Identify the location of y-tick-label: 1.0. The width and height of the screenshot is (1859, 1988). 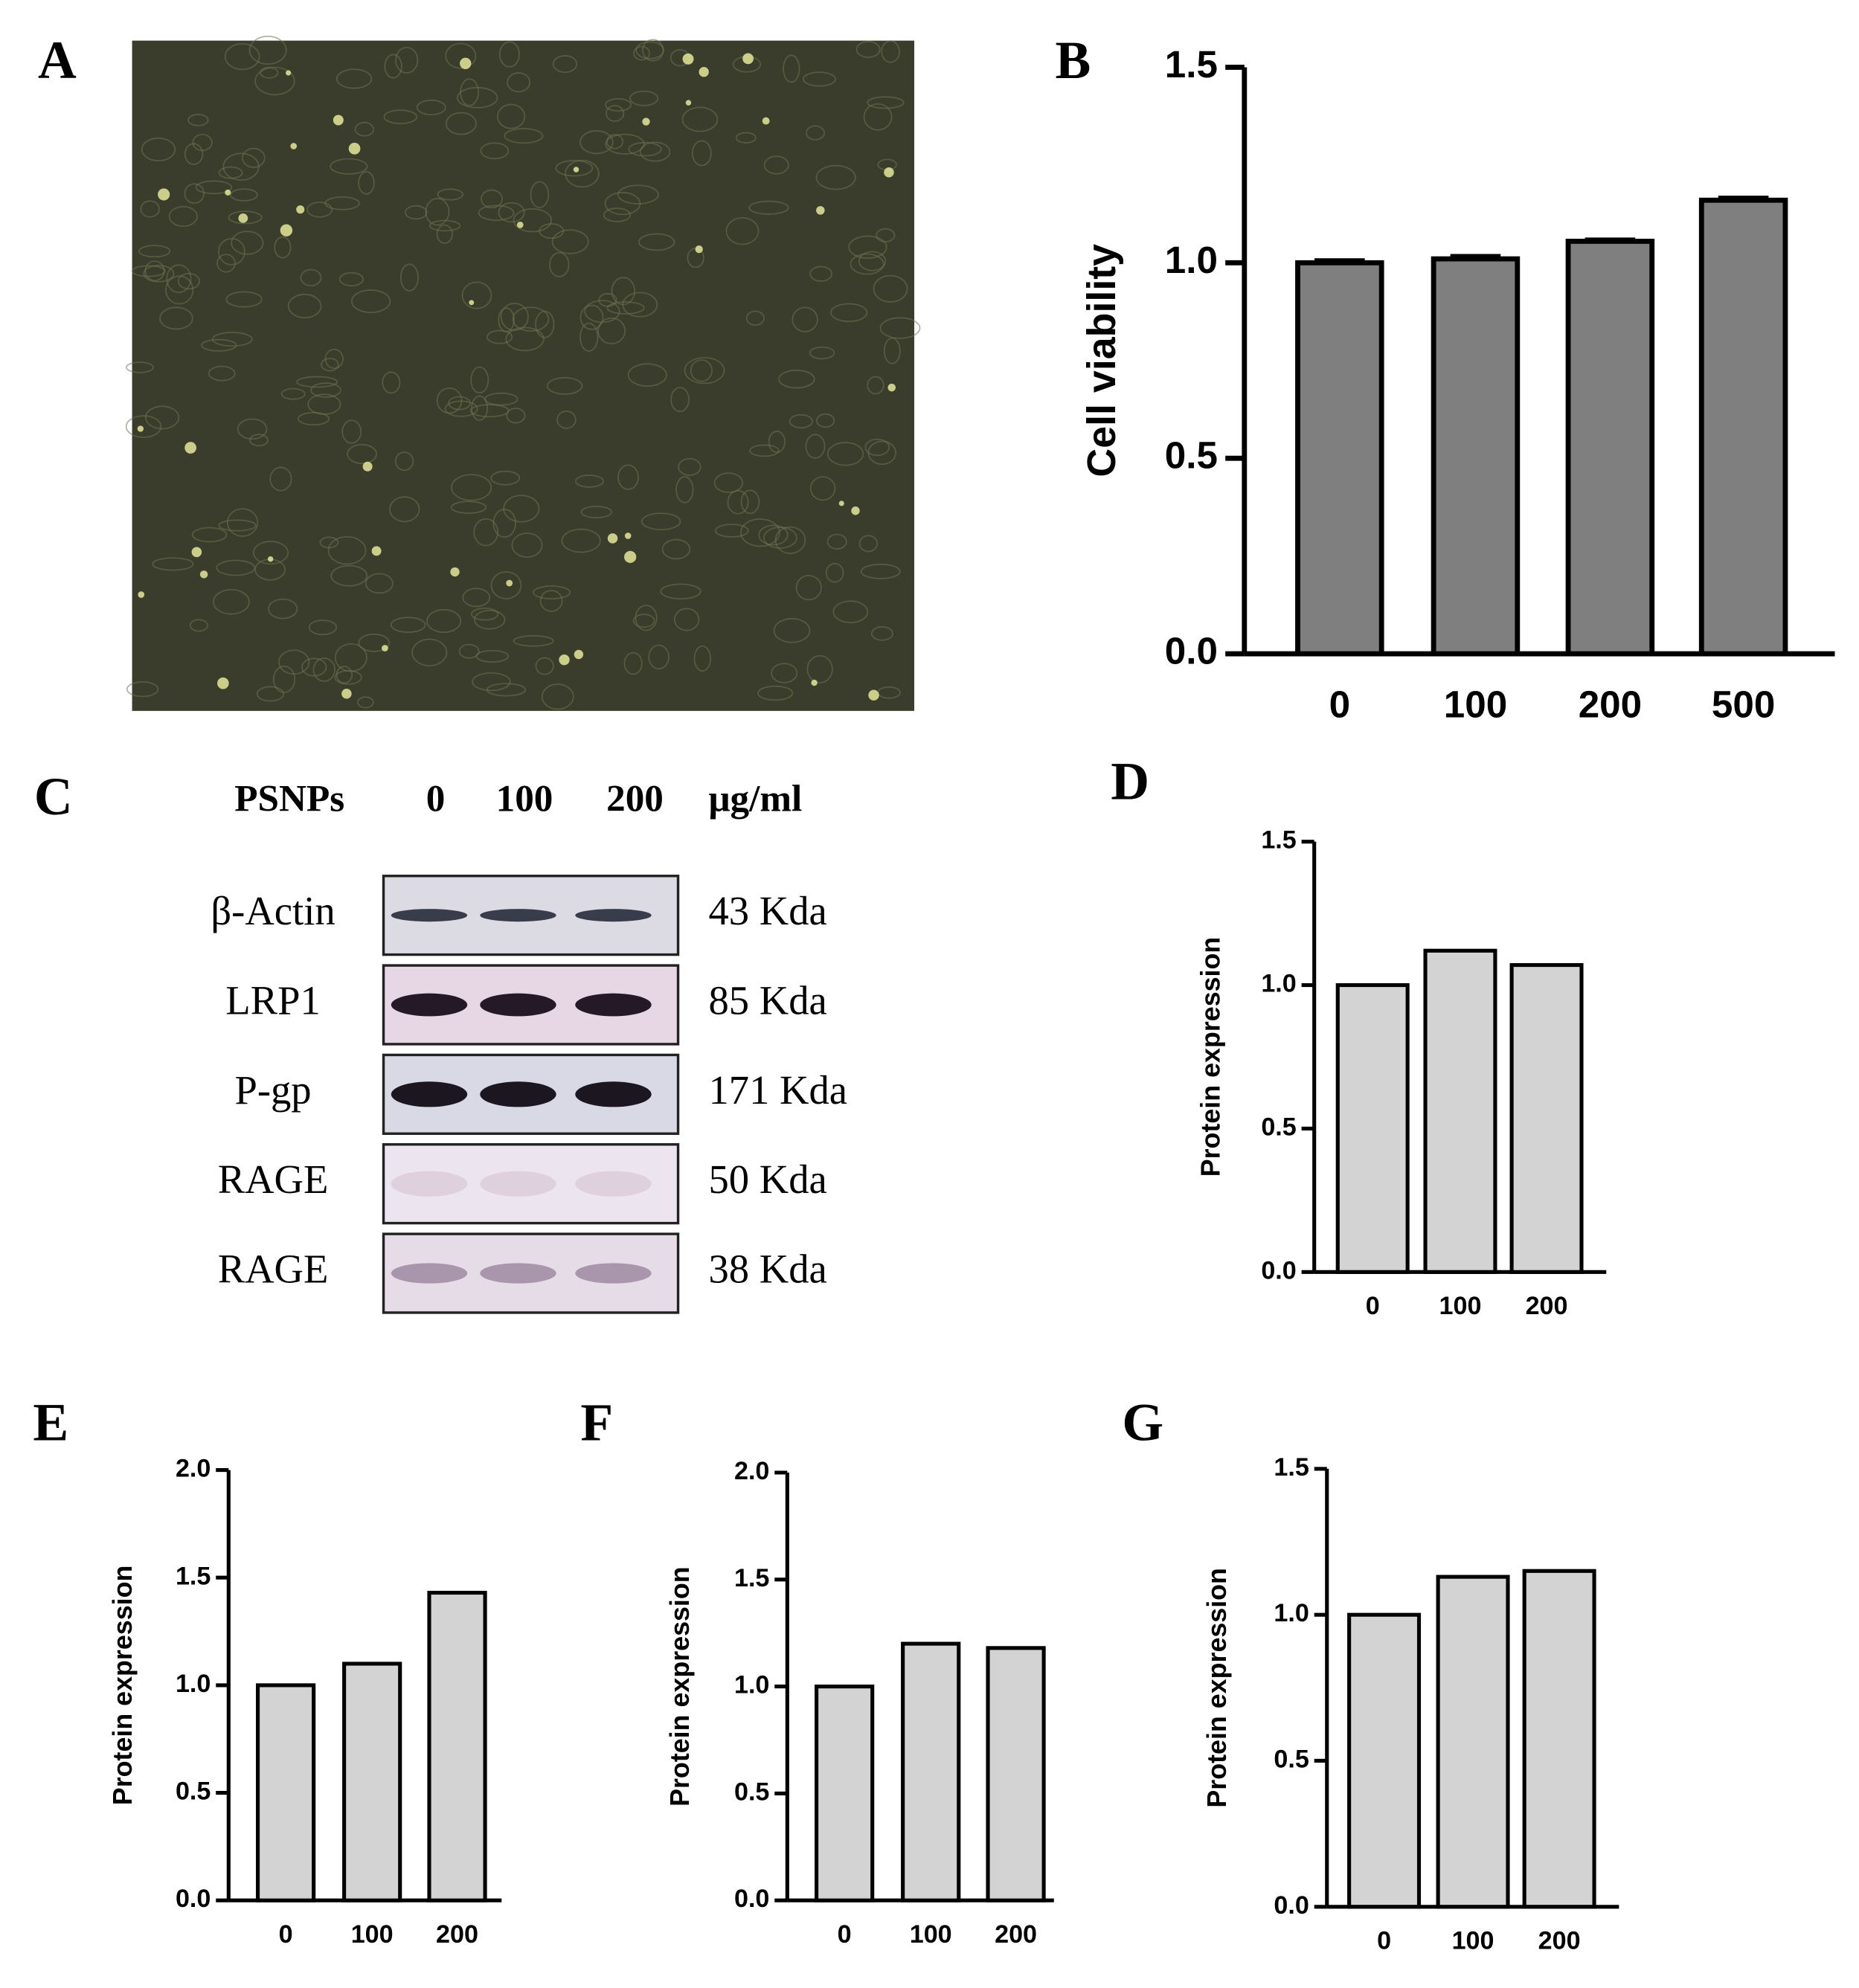
(1278, 984).